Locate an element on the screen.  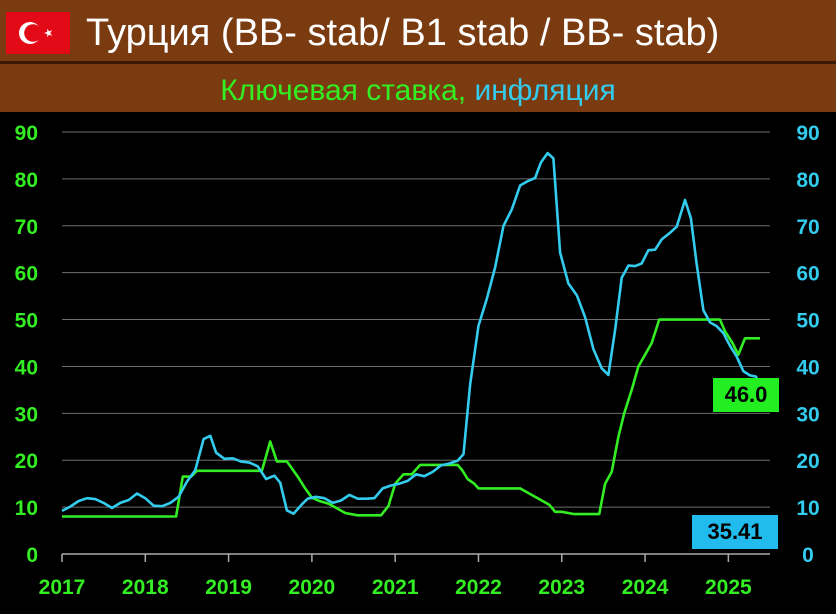
rate-last-value-badge: 46.0 is located at coordinates (746, 395).